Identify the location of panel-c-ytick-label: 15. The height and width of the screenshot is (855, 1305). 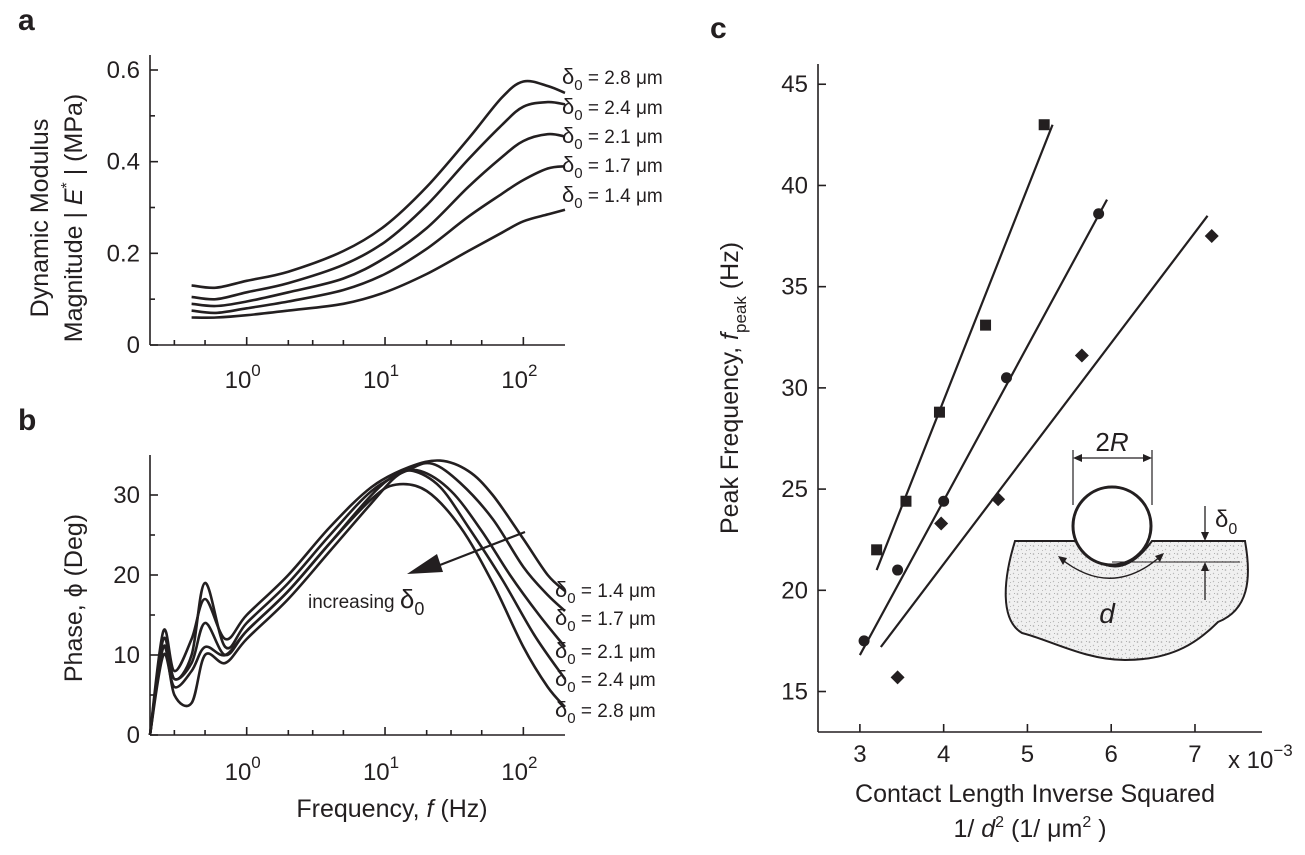
(794, 692).